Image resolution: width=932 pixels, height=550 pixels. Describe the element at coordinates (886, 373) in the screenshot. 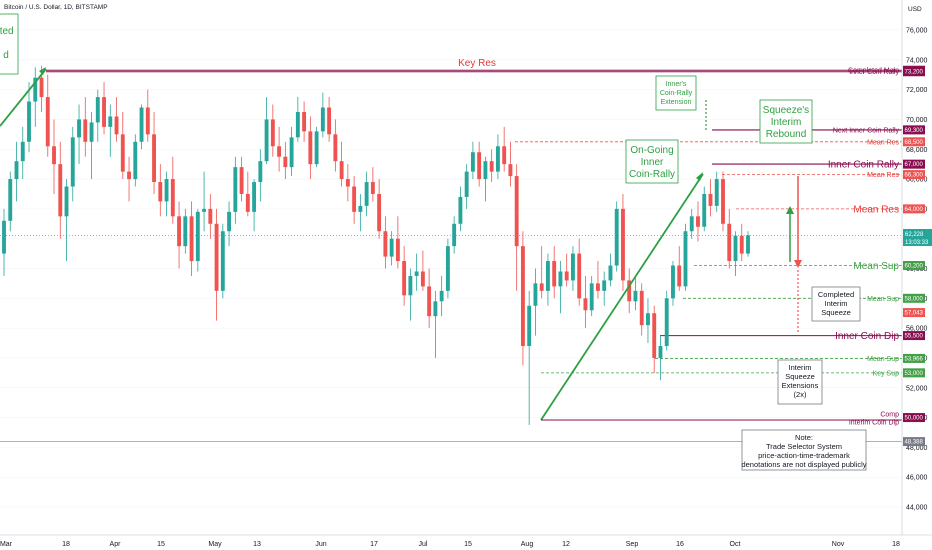

I see `level-label: Key Sup` at that location.